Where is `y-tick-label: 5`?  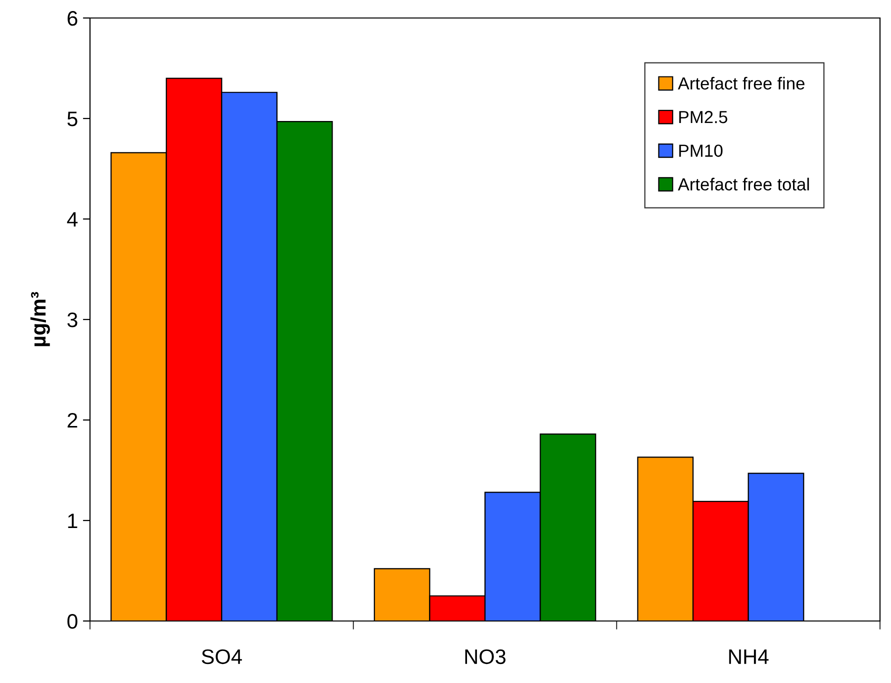
y-tick-label: 5 is located at coordinates (72, 119).